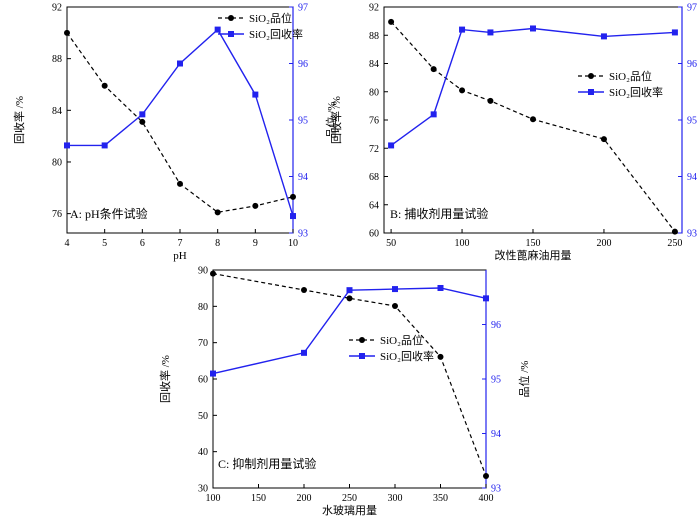 The image size is (700, 522). Describe the element at coordinates (104, 243) in the screenshot. I see `x-tick-label: 5` at that location.